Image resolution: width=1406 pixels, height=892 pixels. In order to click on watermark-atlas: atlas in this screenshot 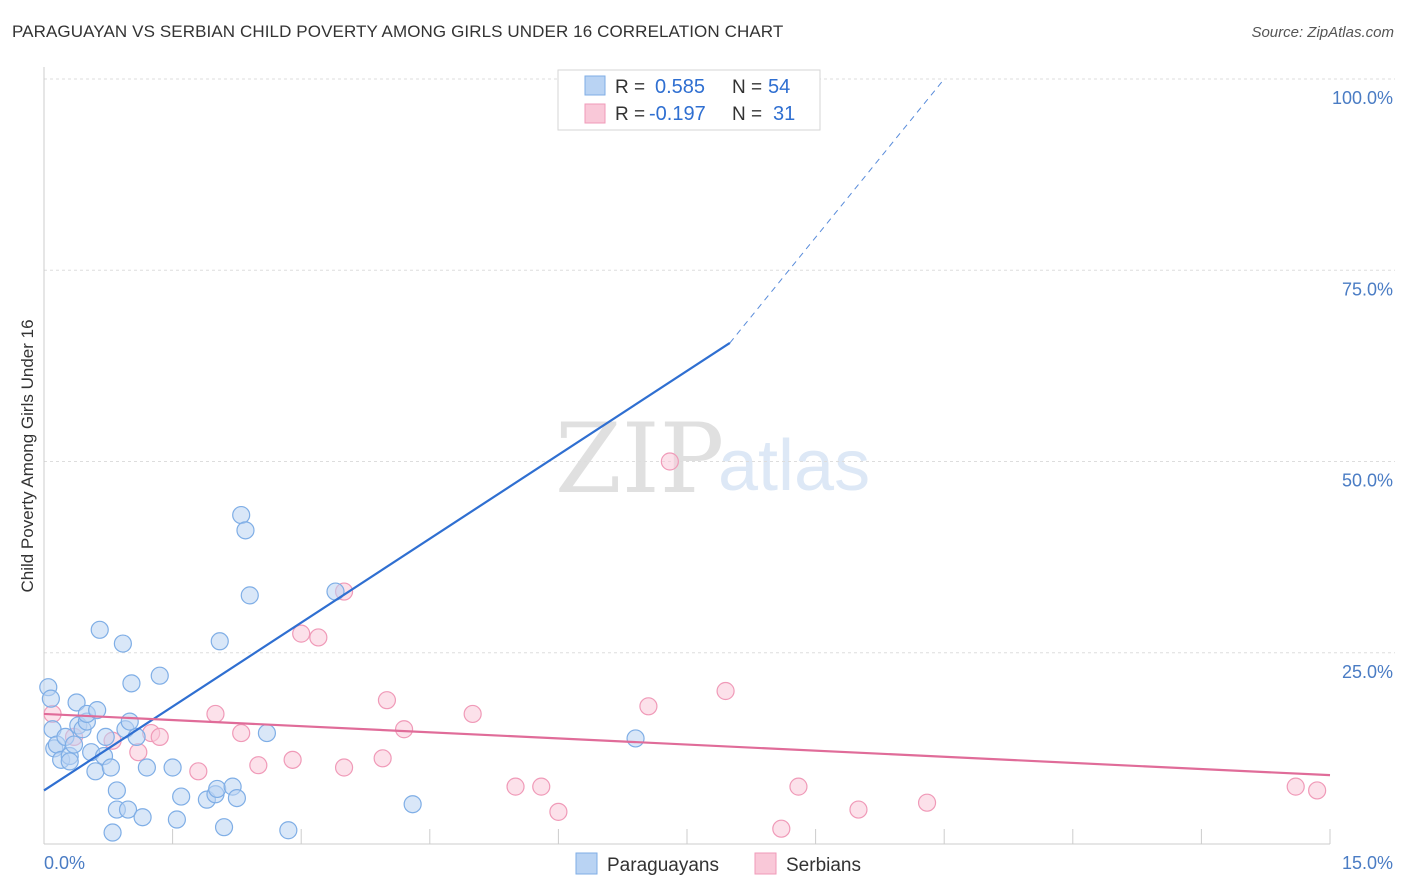, I will do `click(794, 466)`.